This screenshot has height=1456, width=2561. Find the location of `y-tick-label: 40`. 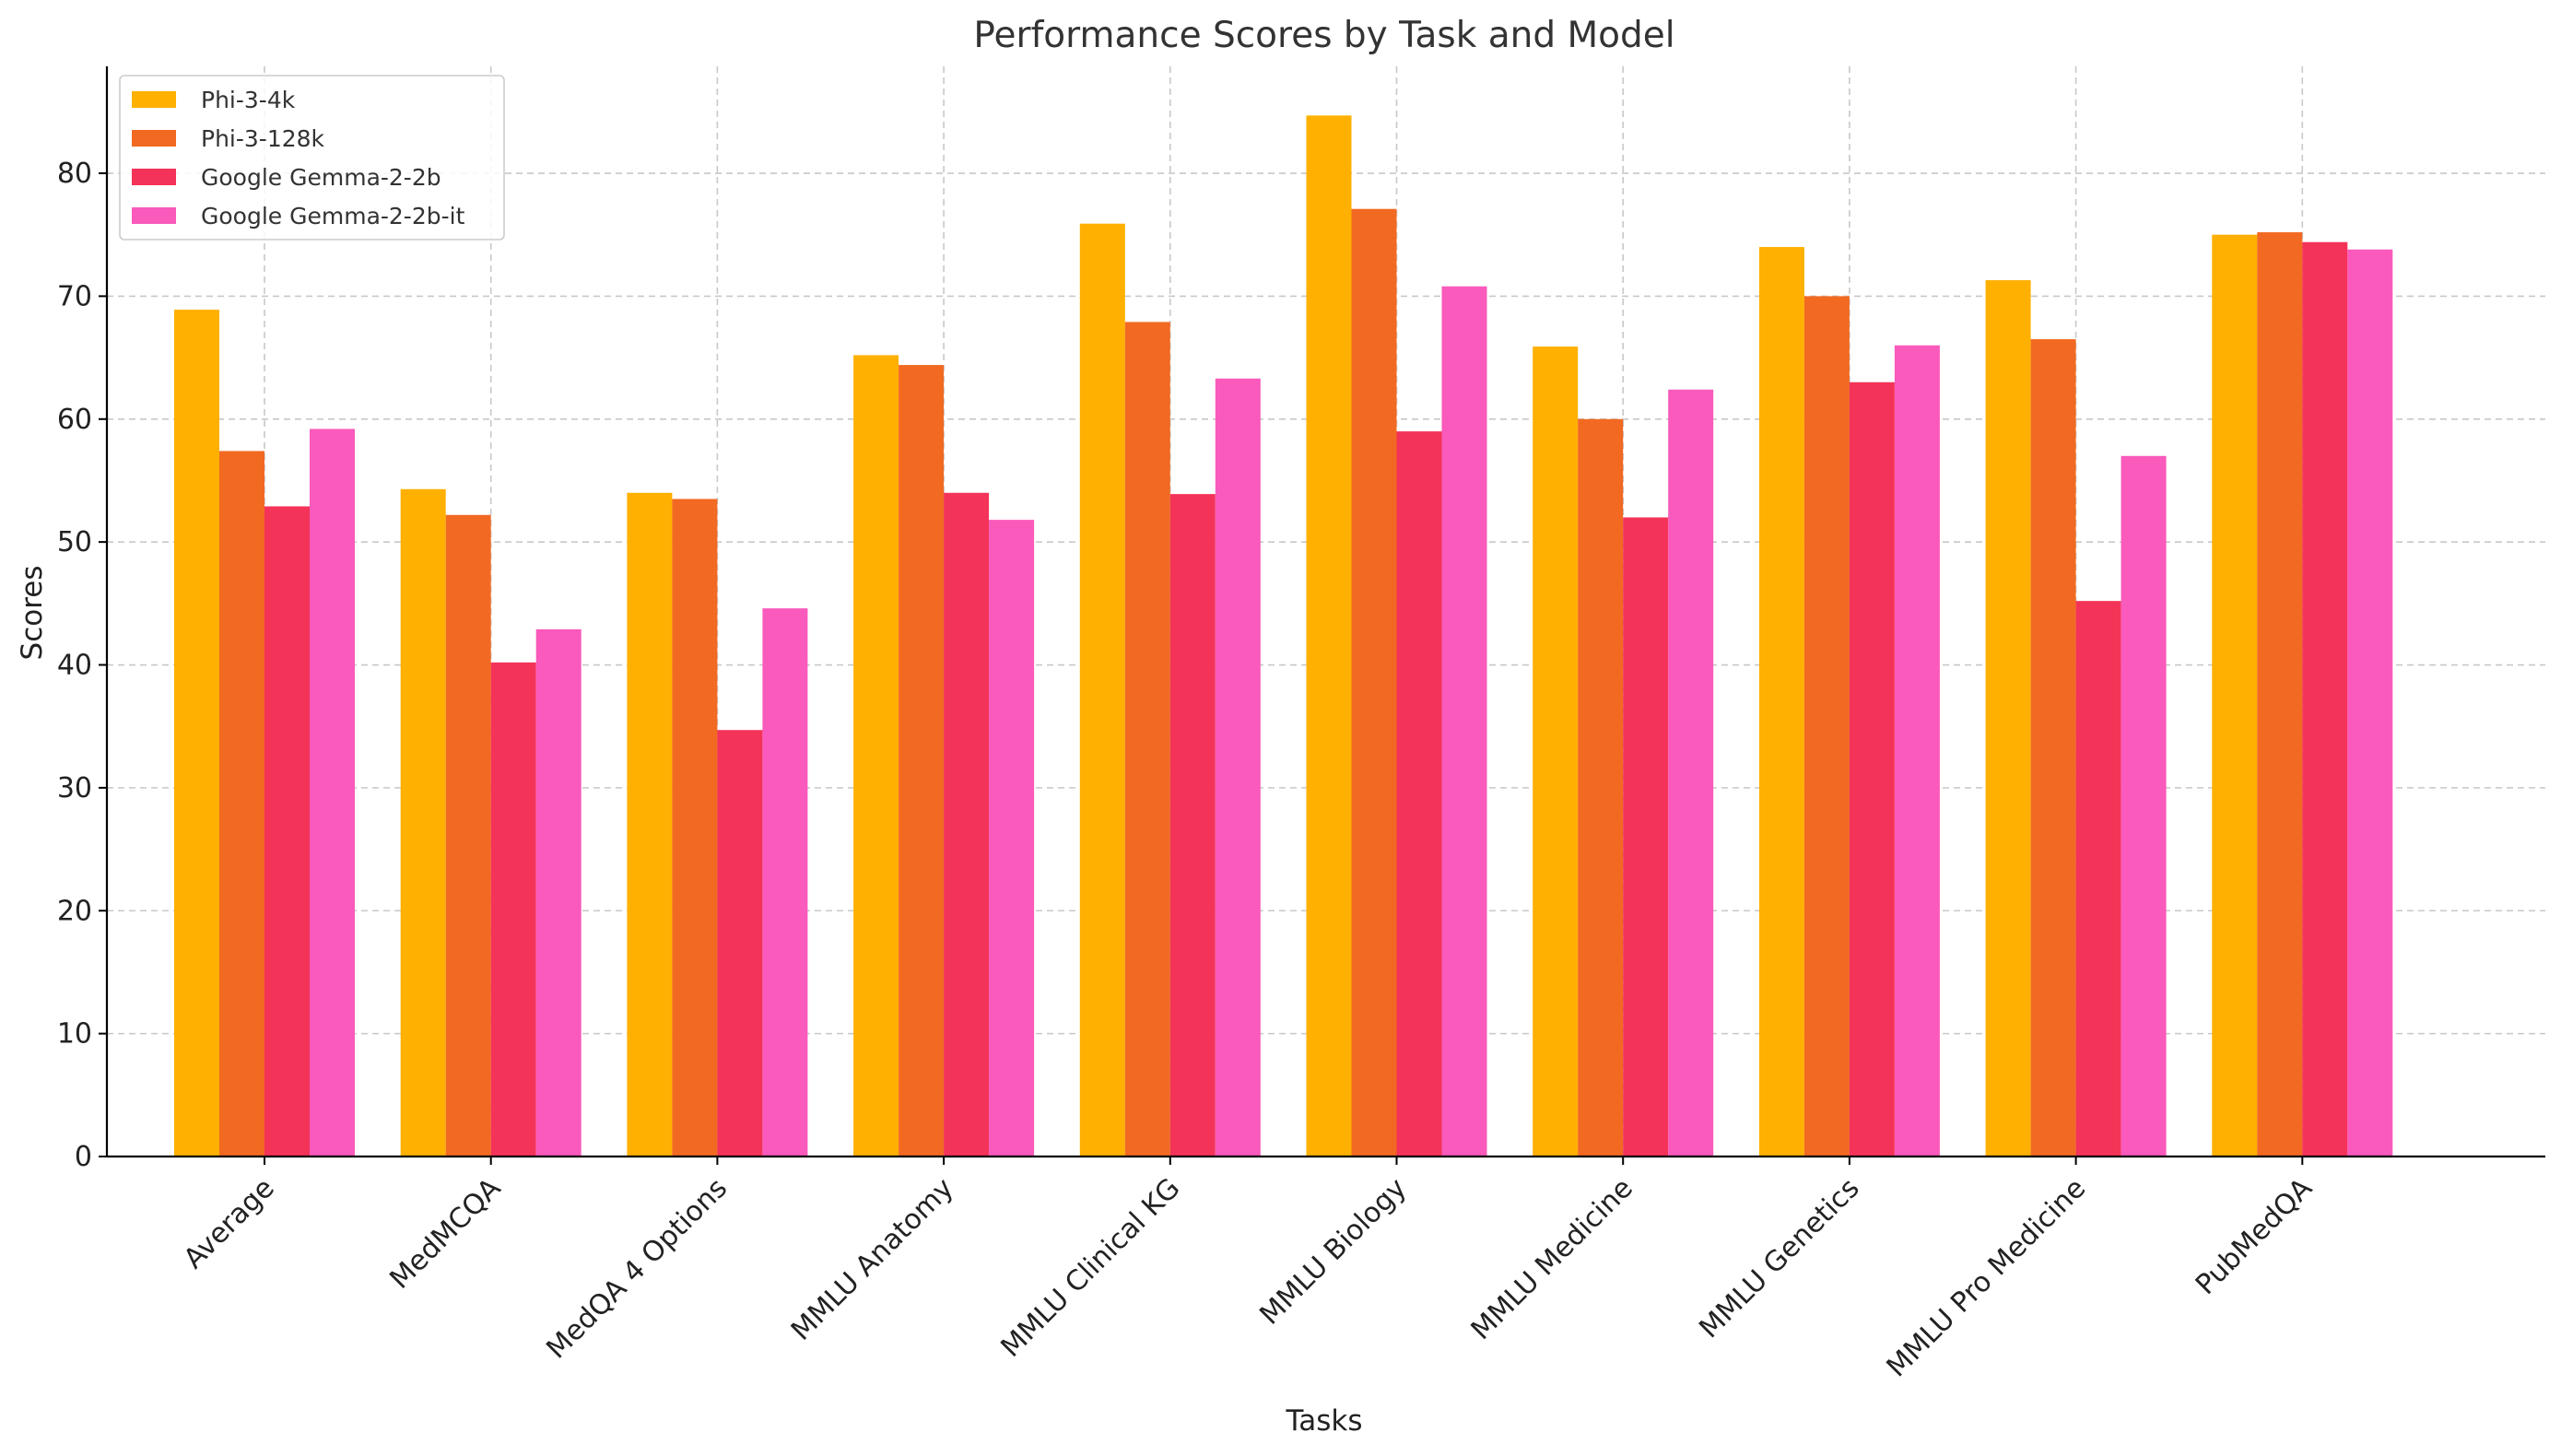

y-tick-label: 40 is located at coordinates (74, 666).